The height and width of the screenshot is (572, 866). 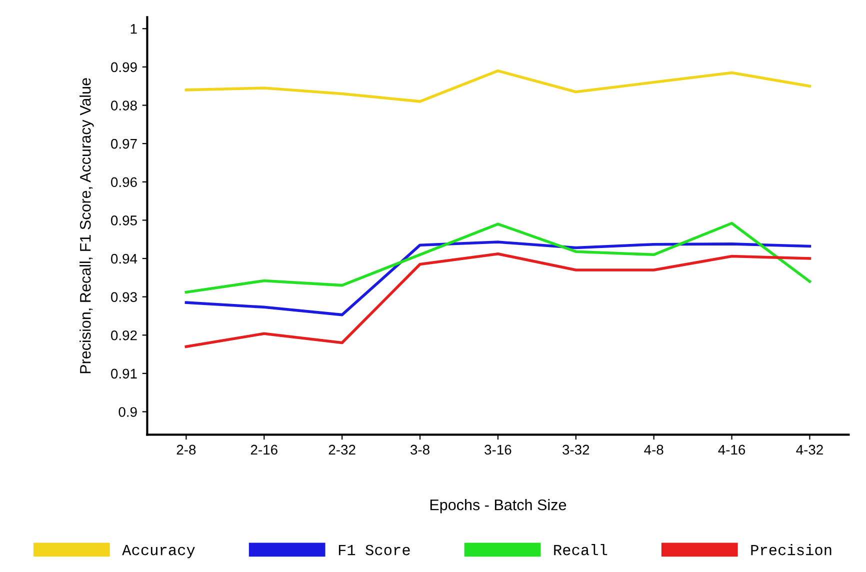 What do you see at coordinates (127, 412) in the screenshot?
I see `y-tick-label: 0.9` at bounding box center [127, 412].